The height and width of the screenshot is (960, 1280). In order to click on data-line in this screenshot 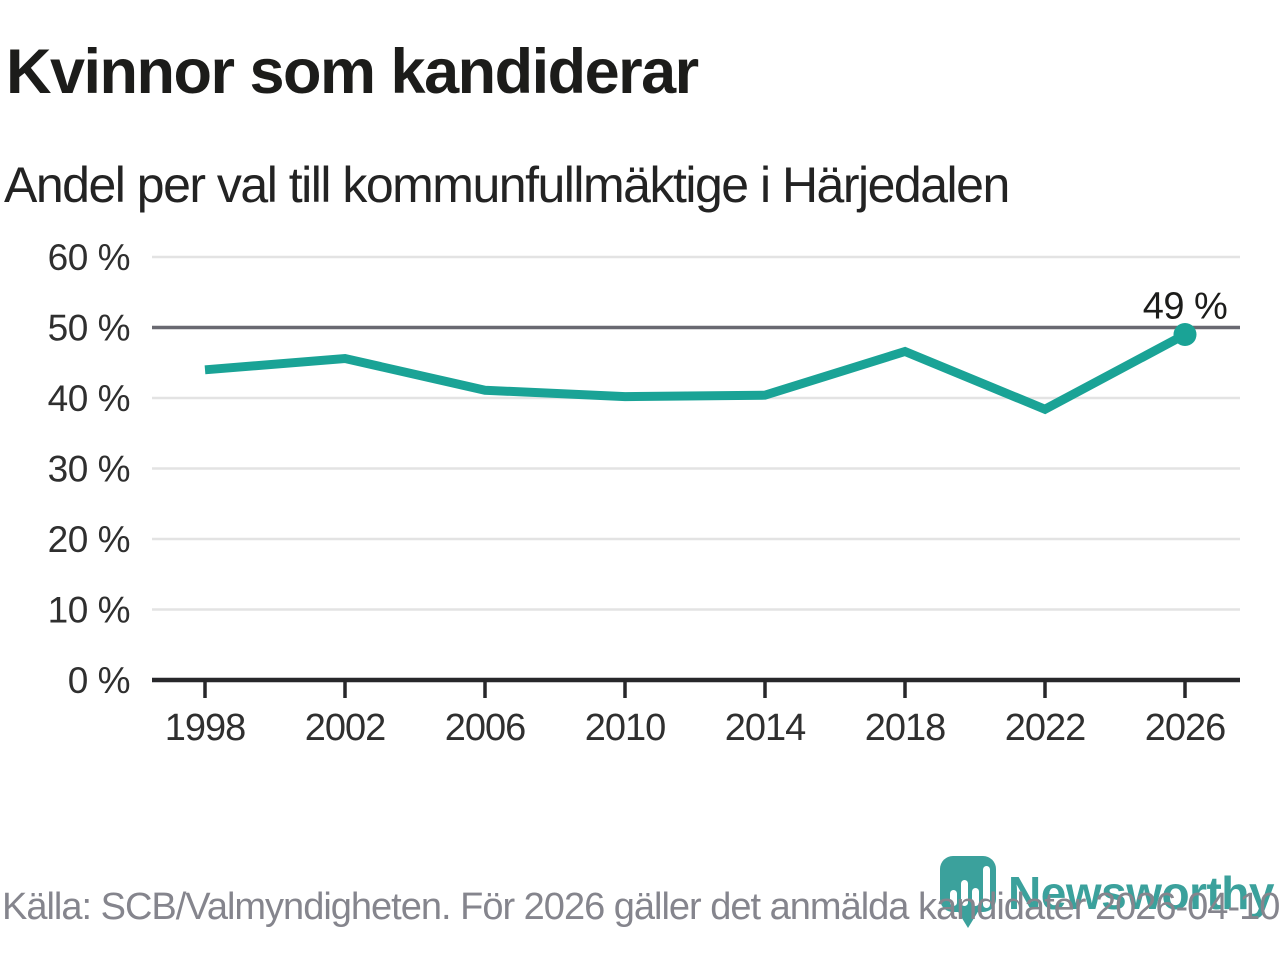, I will do `click(696, 372)`.